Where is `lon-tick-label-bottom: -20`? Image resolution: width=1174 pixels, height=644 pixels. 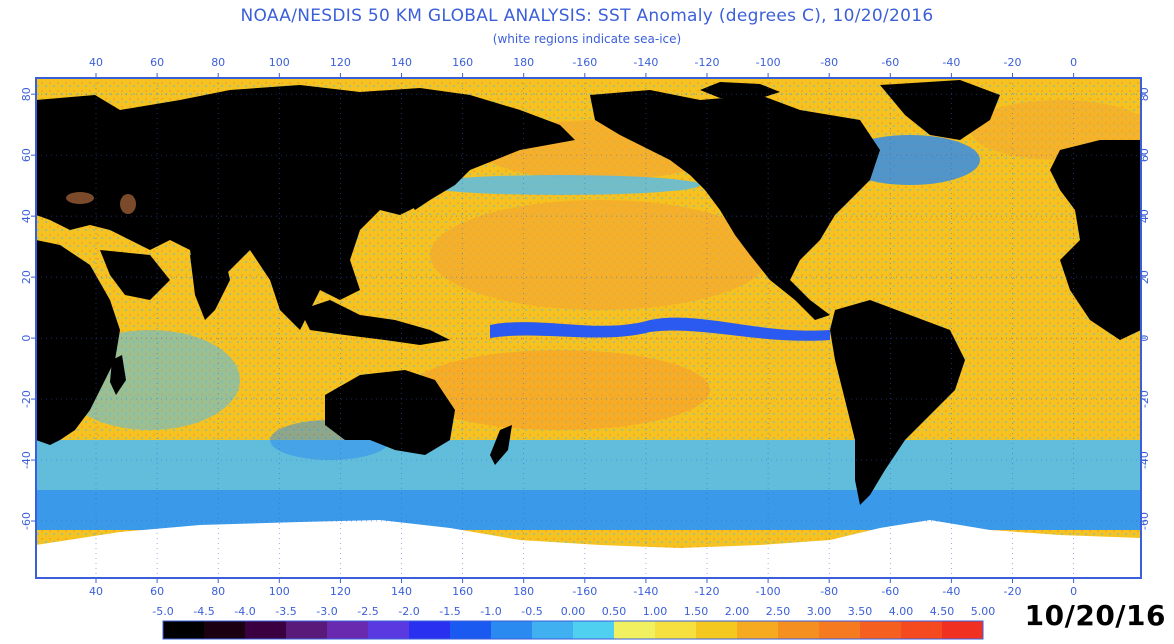
lon-tick-label-bottom: -20 is located at coordinates (1013, 591).